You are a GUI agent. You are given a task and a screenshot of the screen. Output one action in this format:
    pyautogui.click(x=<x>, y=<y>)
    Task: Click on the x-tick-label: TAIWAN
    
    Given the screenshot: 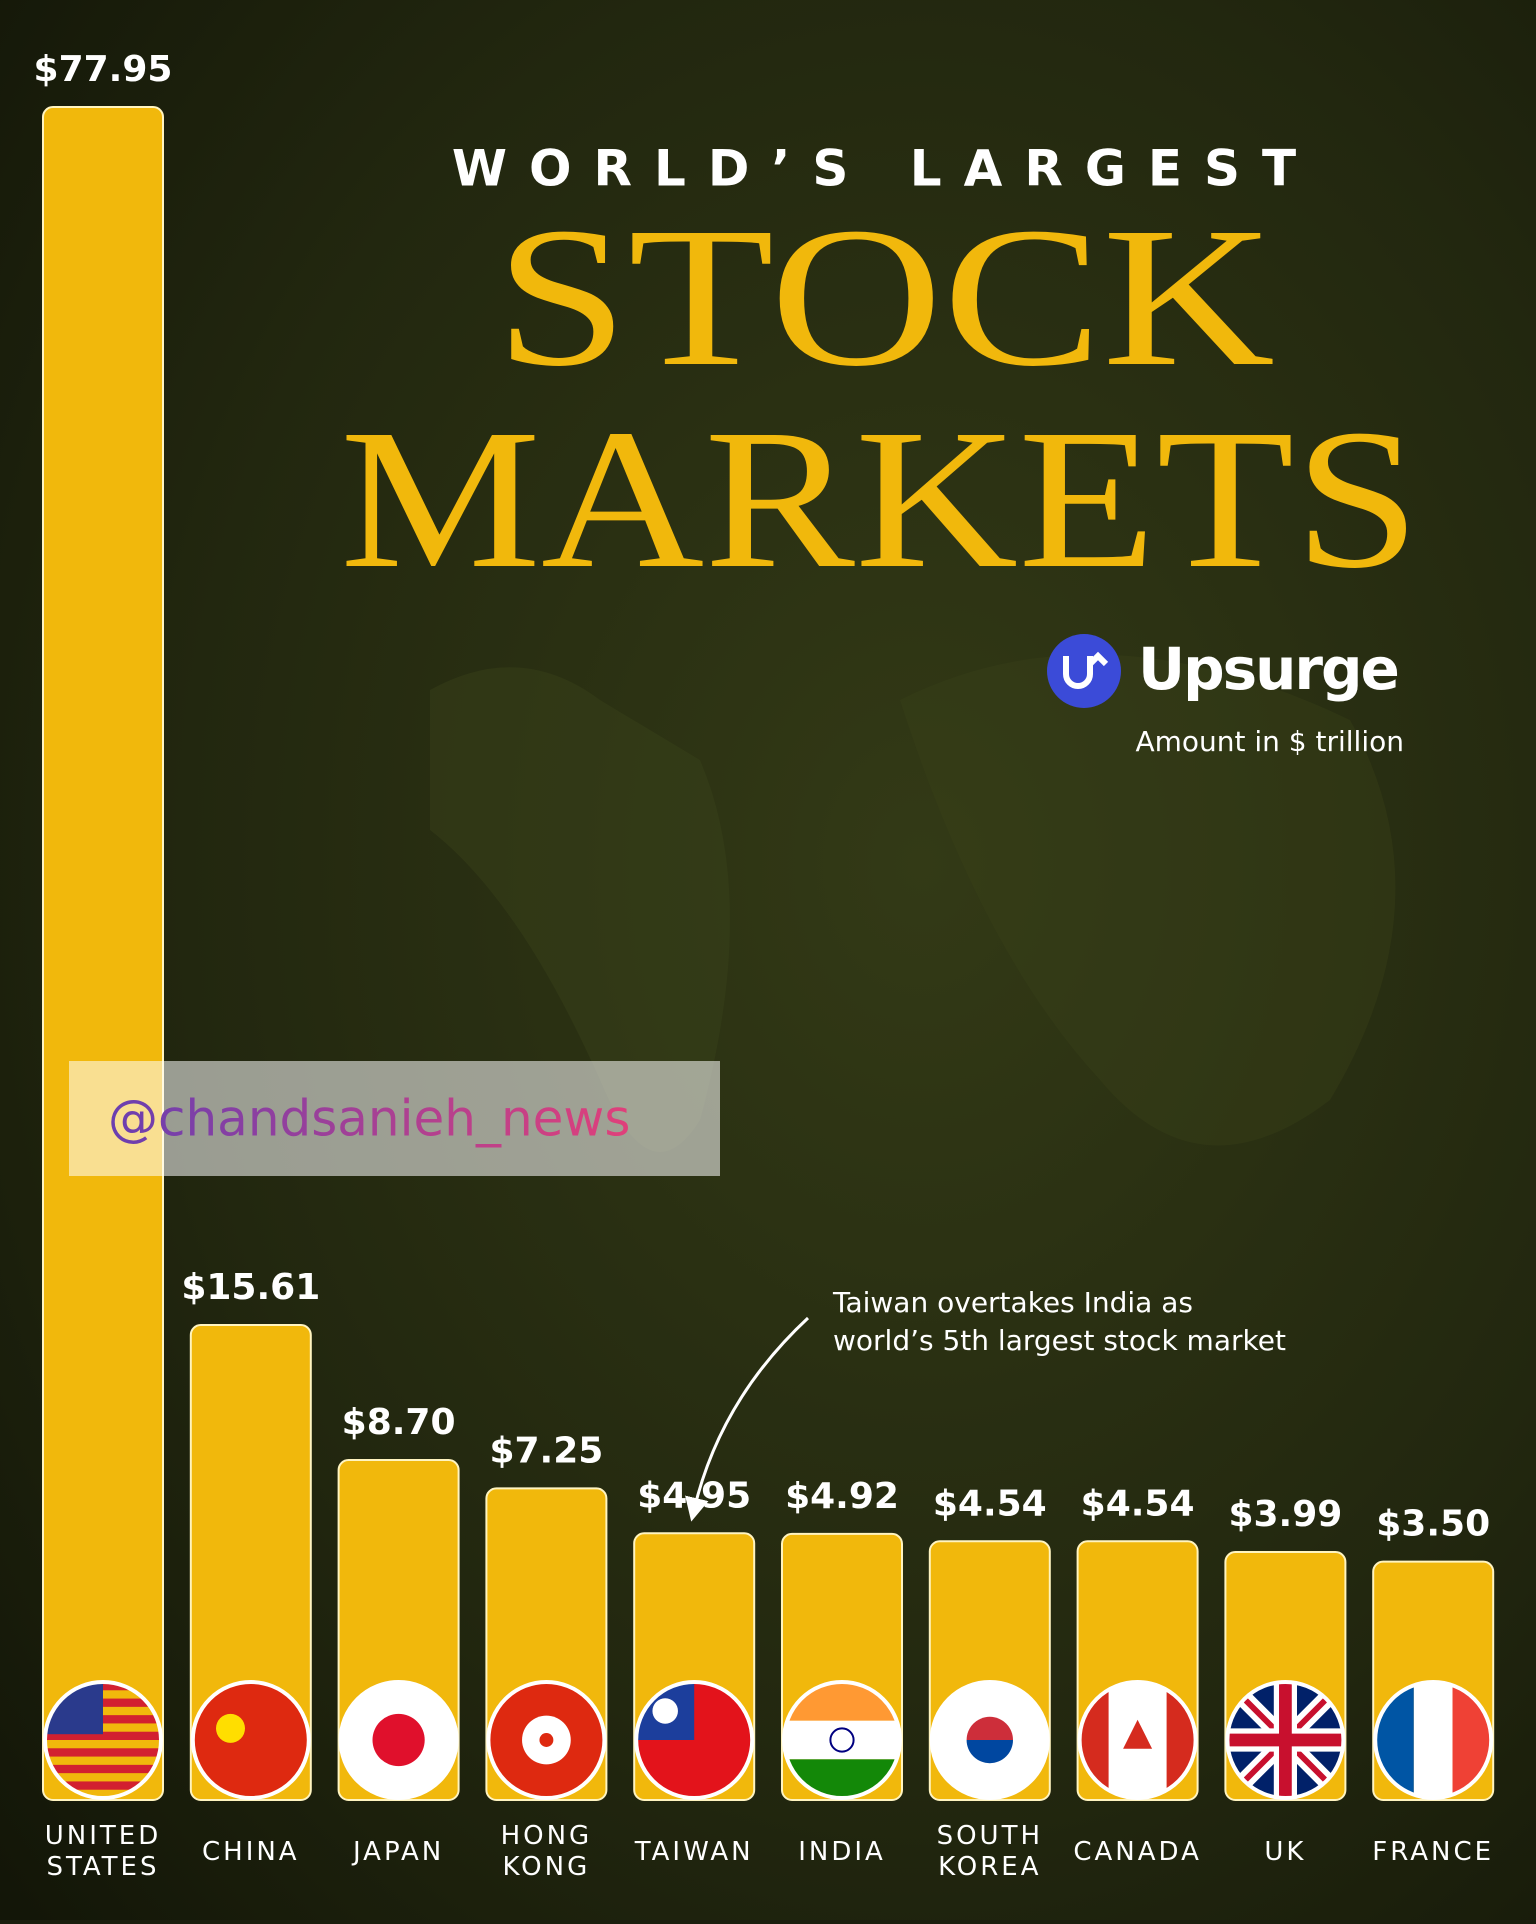 What is the action you would take?
    pyautogui.click(x=694, y=1852)
    